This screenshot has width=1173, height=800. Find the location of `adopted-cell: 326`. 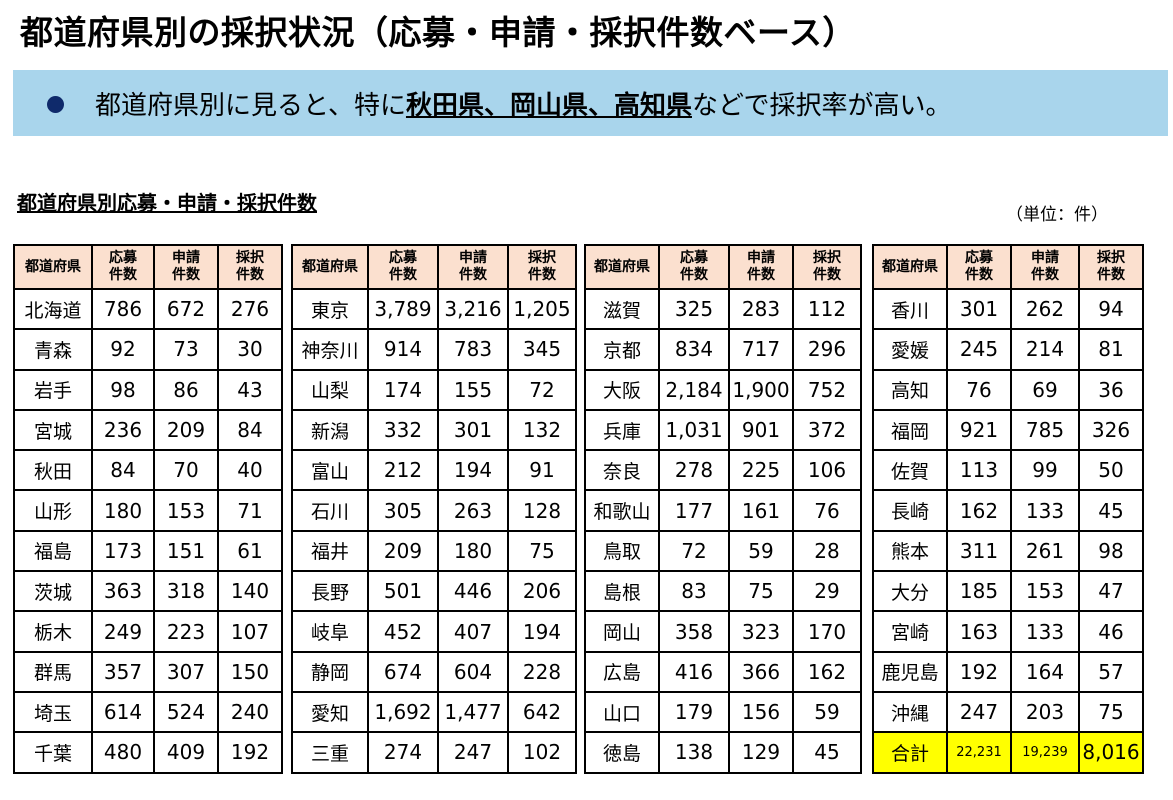

adopted-cell: 326 is located at coordinates (1111, 430).